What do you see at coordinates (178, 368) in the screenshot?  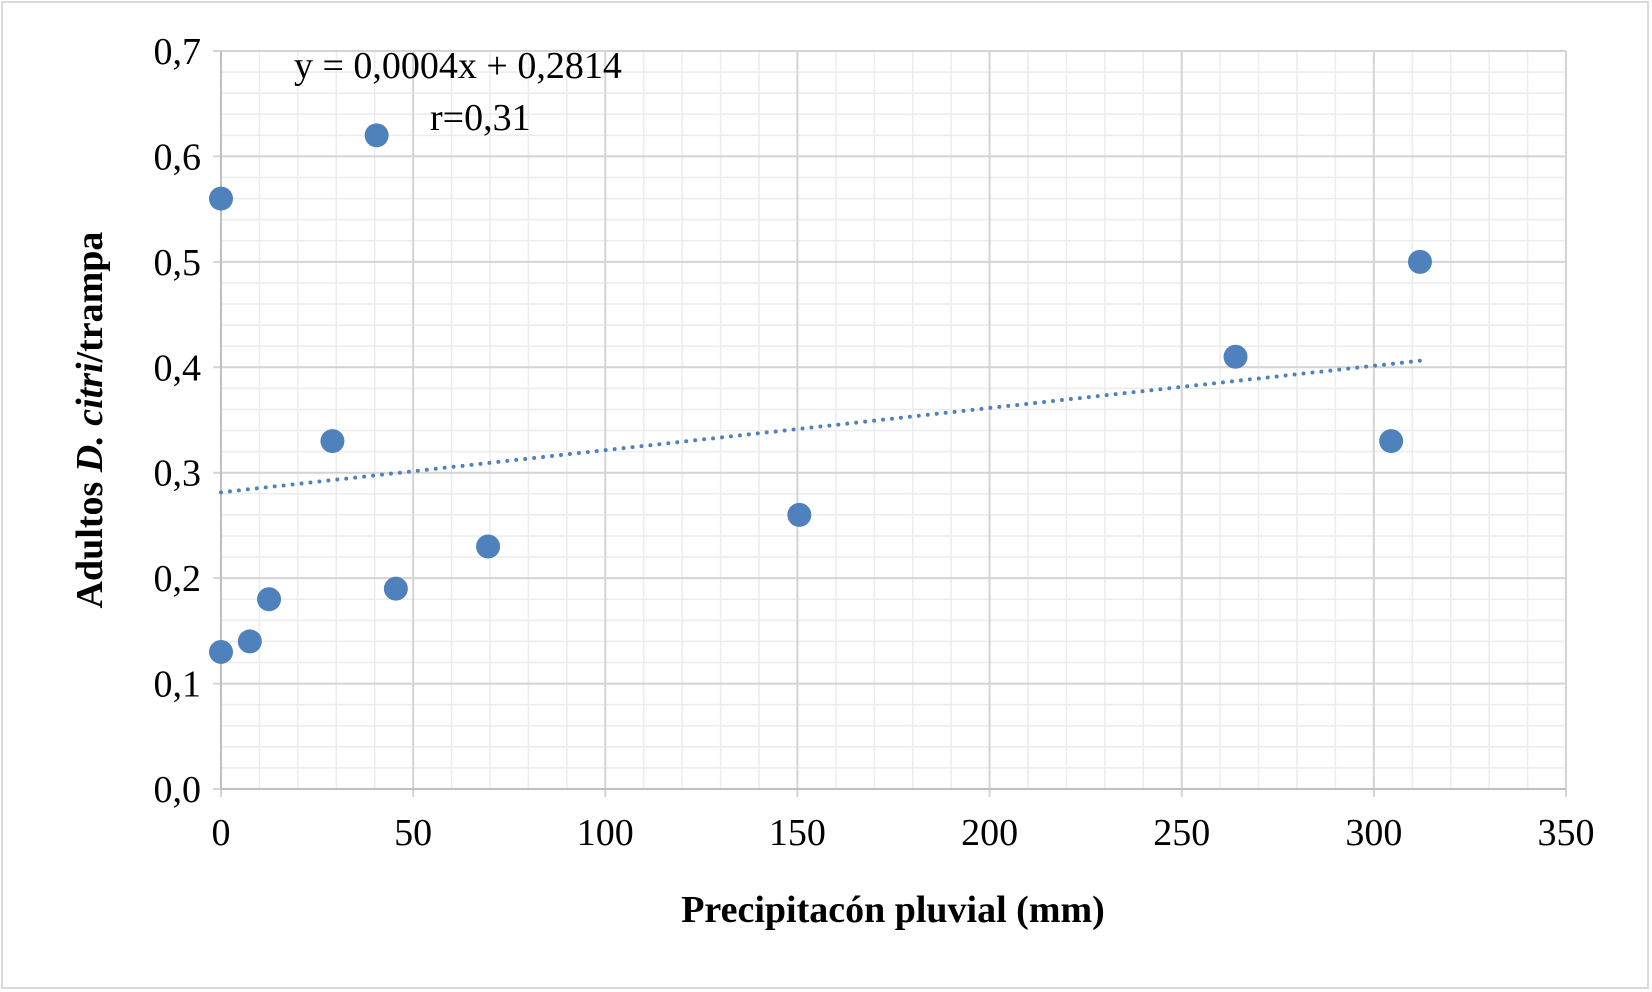 I see `y-tick-label: 0,4` at bounding box center [178, 368].